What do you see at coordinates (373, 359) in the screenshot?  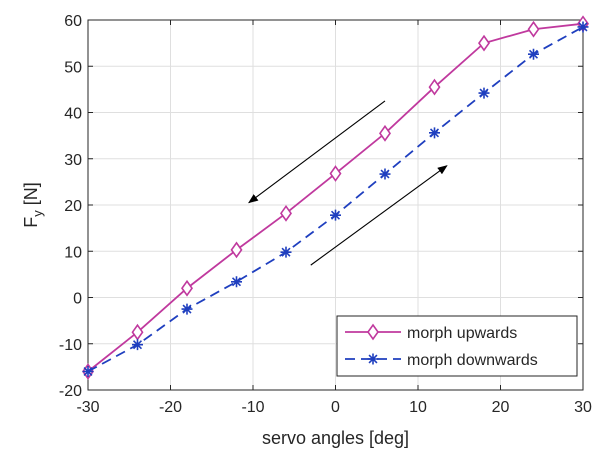 I see `legend-asterisk-icon` at bounding box center [373, 359].